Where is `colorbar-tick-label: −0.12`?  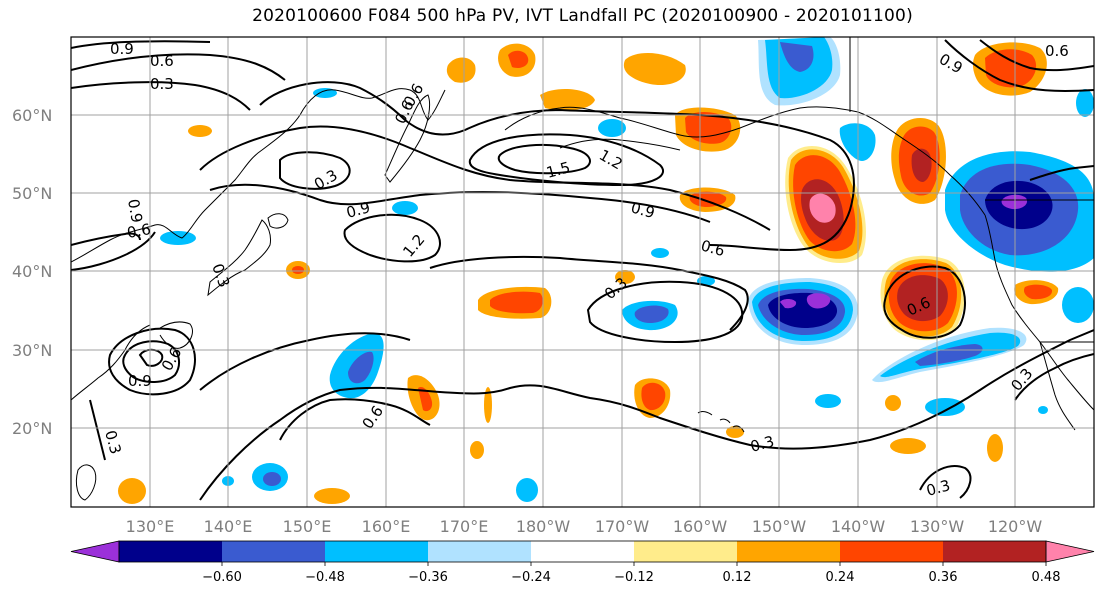 colorbar-tick-label: −0.12 is located at coordinates (634, 577).